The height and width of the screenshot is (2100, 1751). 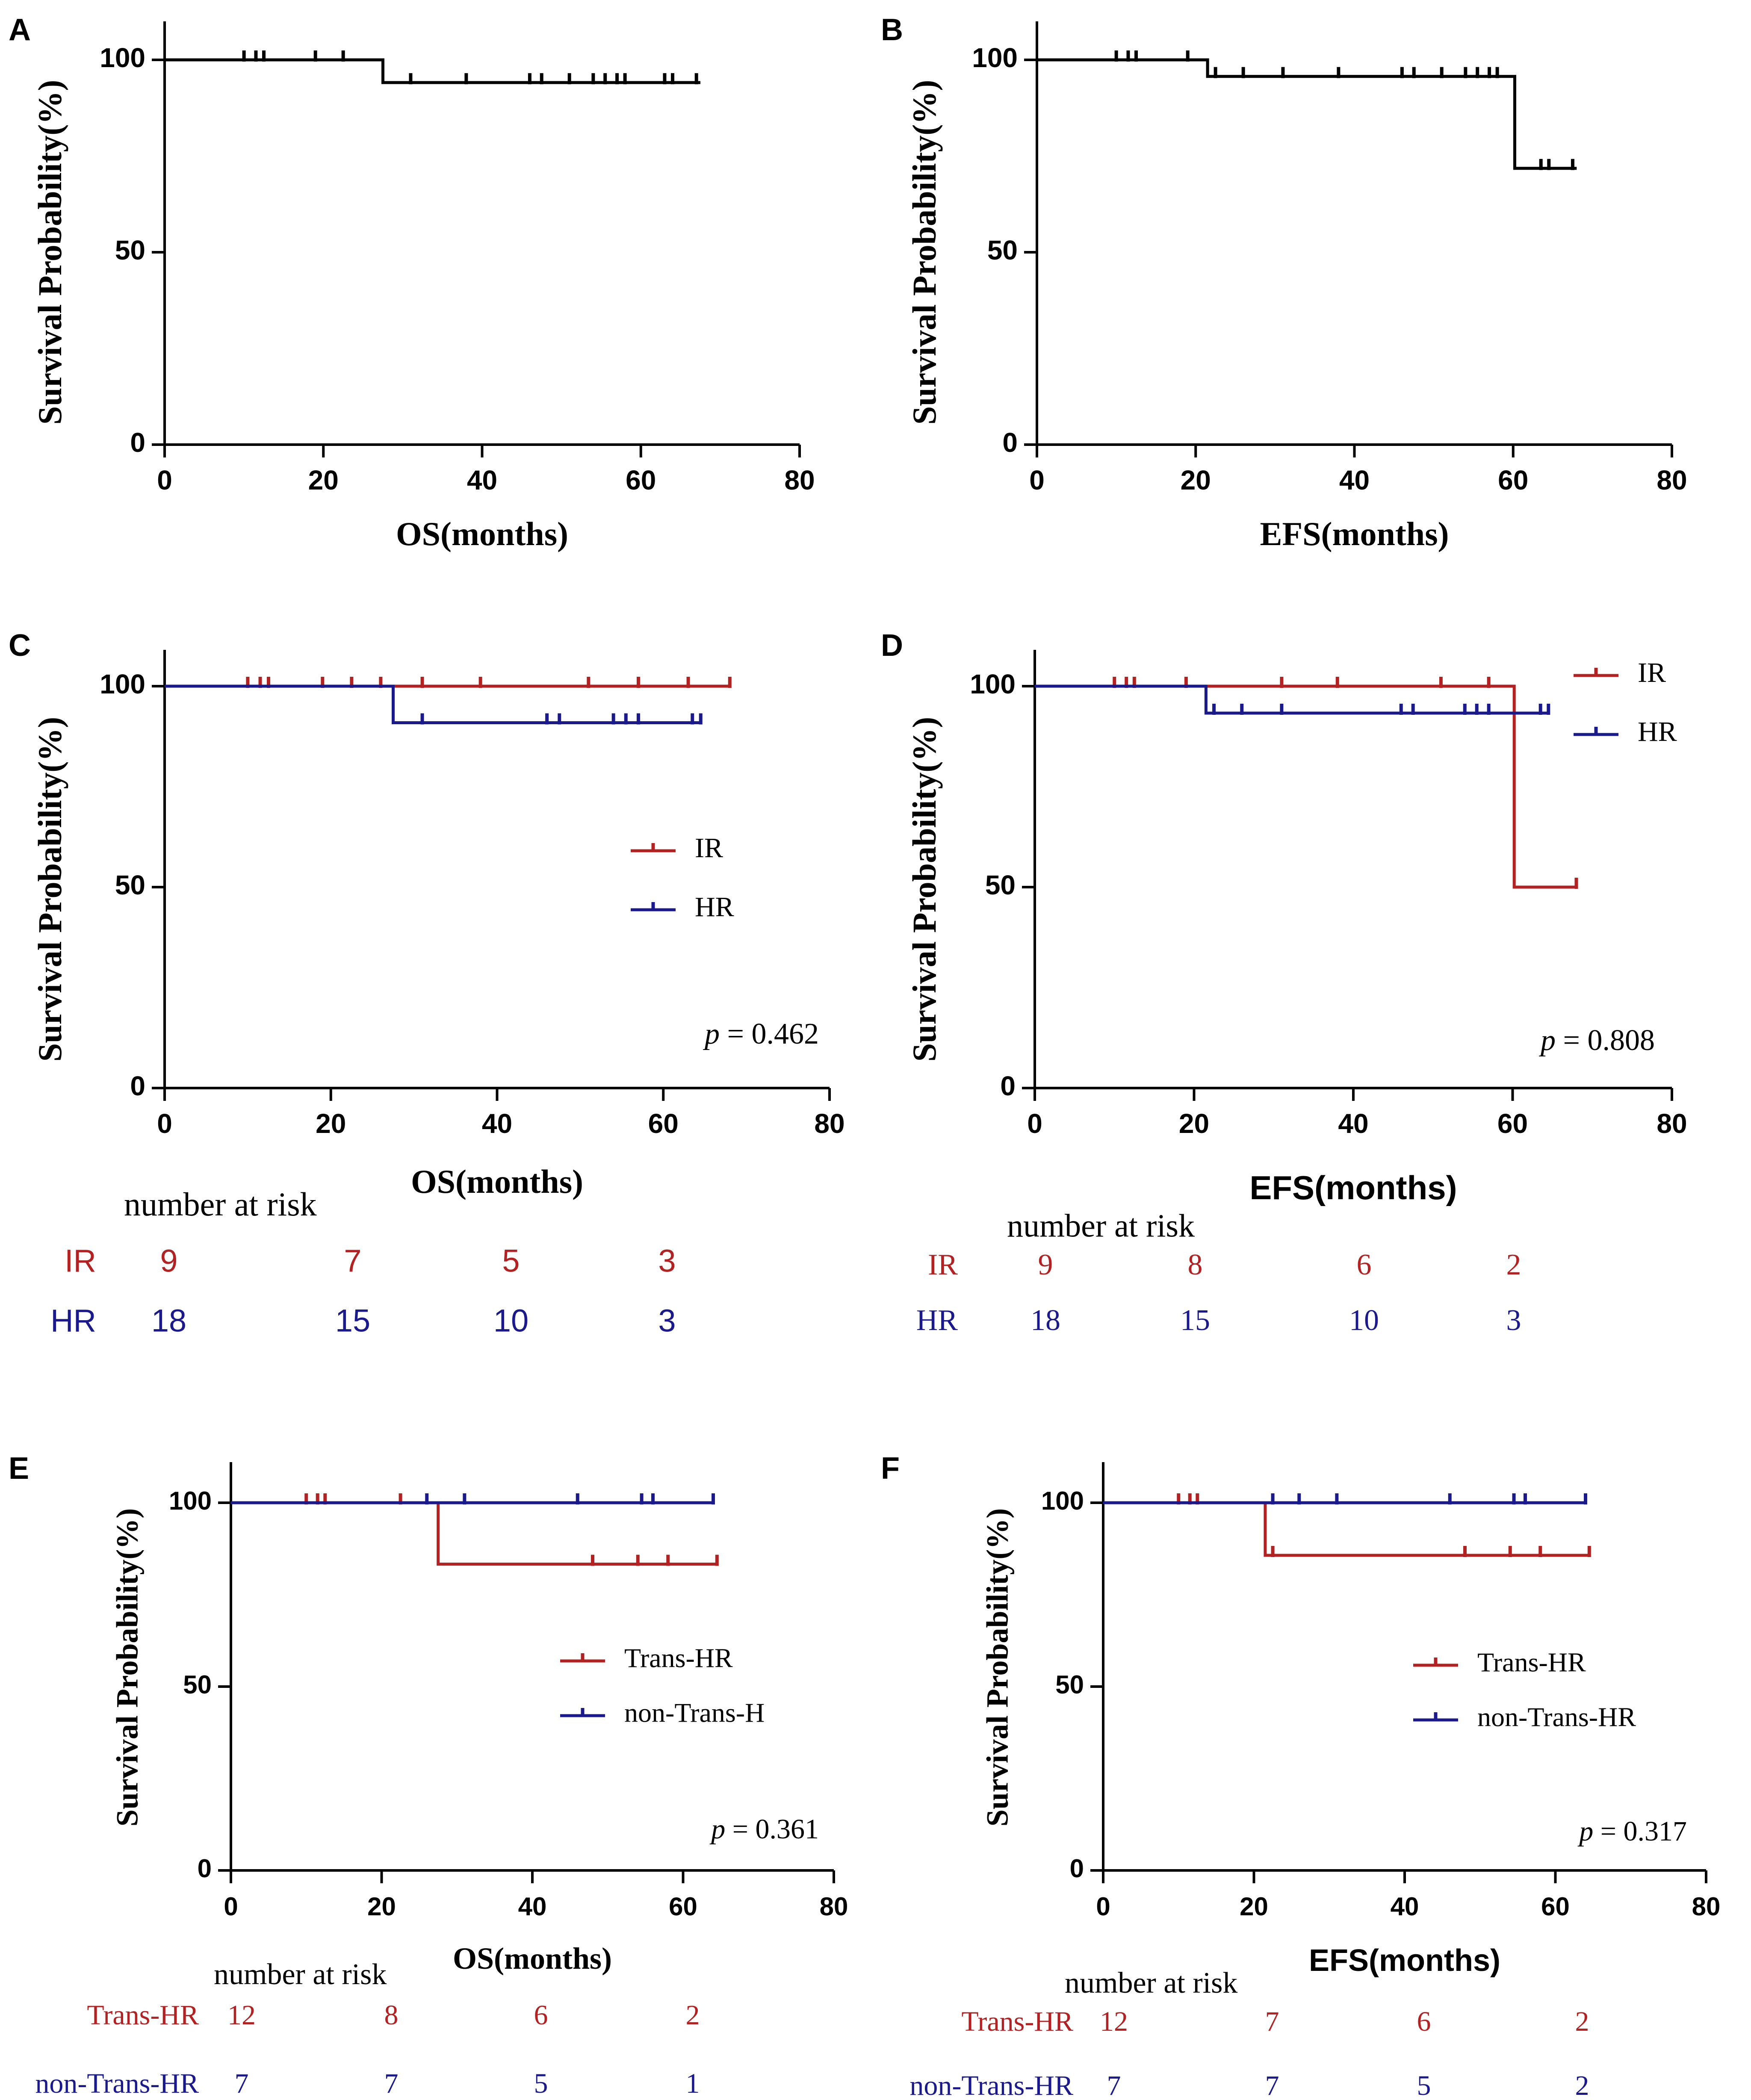 I want to click on risk-value: 12, so click(x=242, y=2016).